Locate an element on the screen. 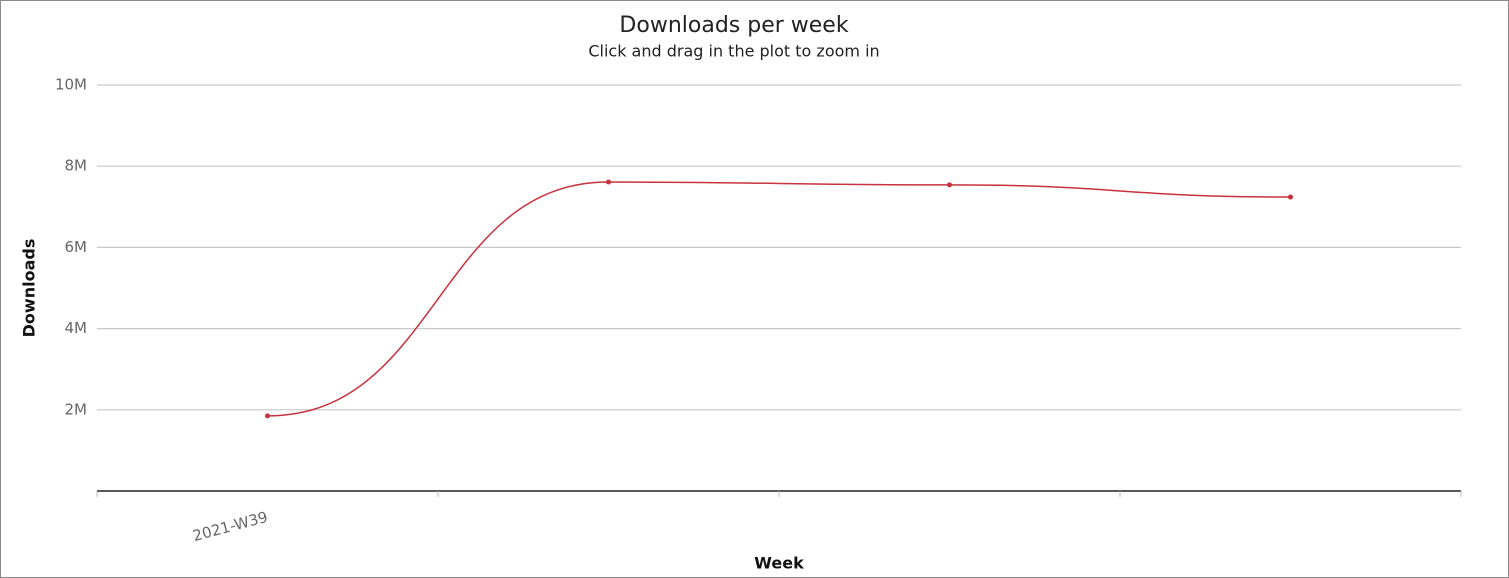 The image size is (1509, 578). y-tick-label: 6M is located at coordinates (76, 247).